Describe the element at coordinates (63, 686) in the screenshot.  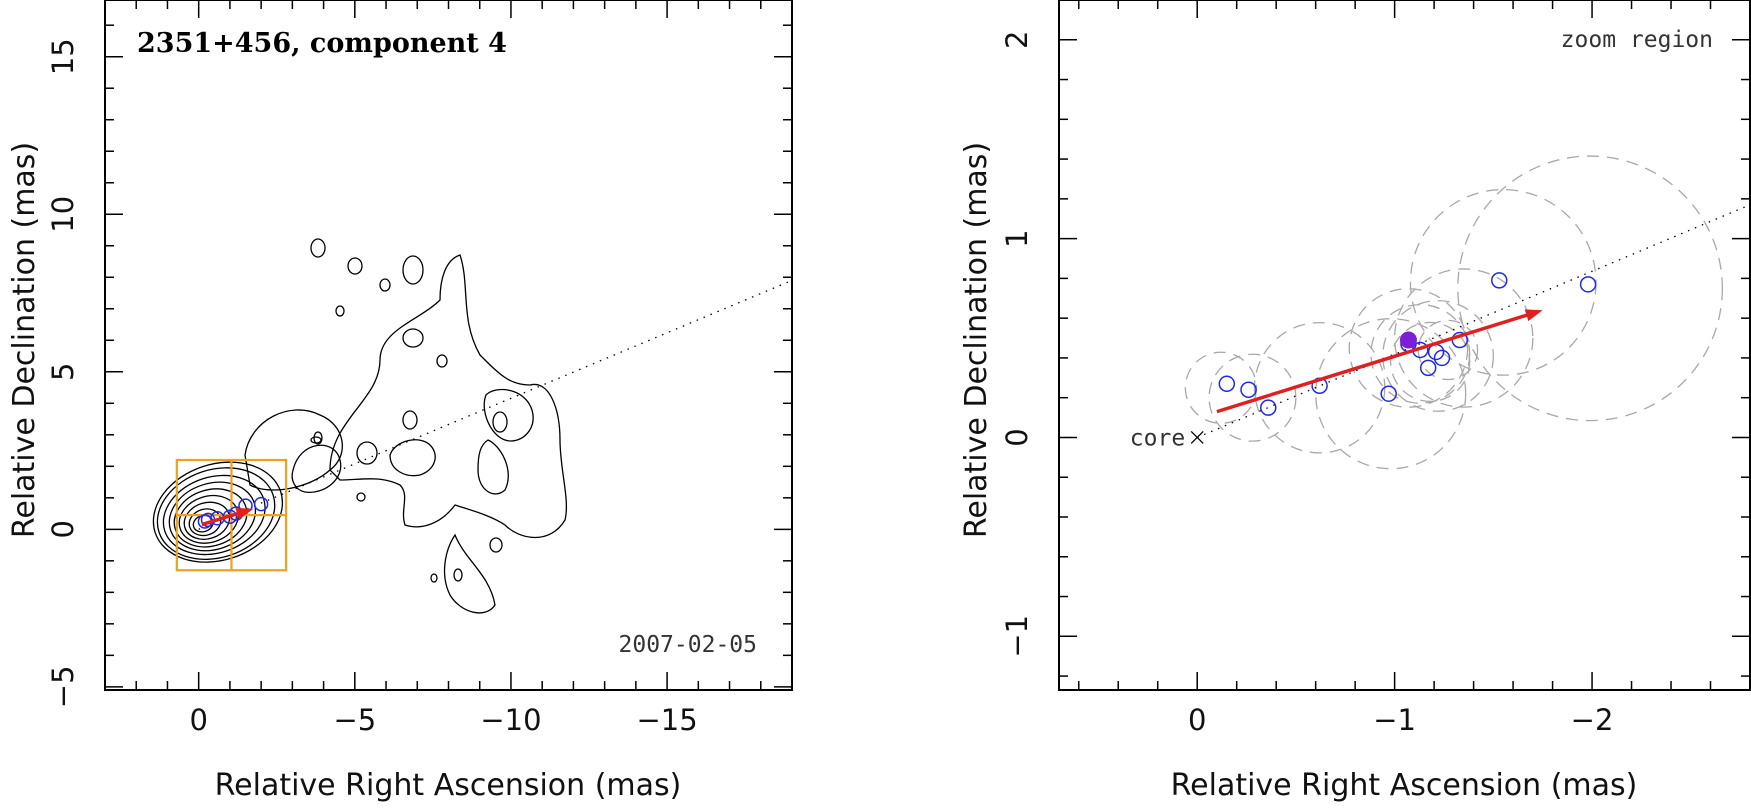
I see `y-tick-label: −5` at that location.